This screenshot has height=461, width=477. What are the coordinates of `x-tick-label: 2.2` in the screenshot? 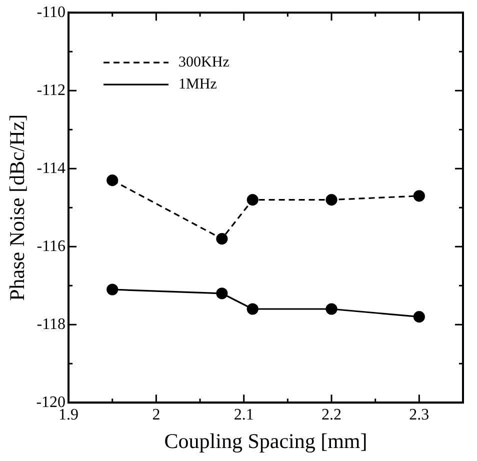 It's located at (332, 415).